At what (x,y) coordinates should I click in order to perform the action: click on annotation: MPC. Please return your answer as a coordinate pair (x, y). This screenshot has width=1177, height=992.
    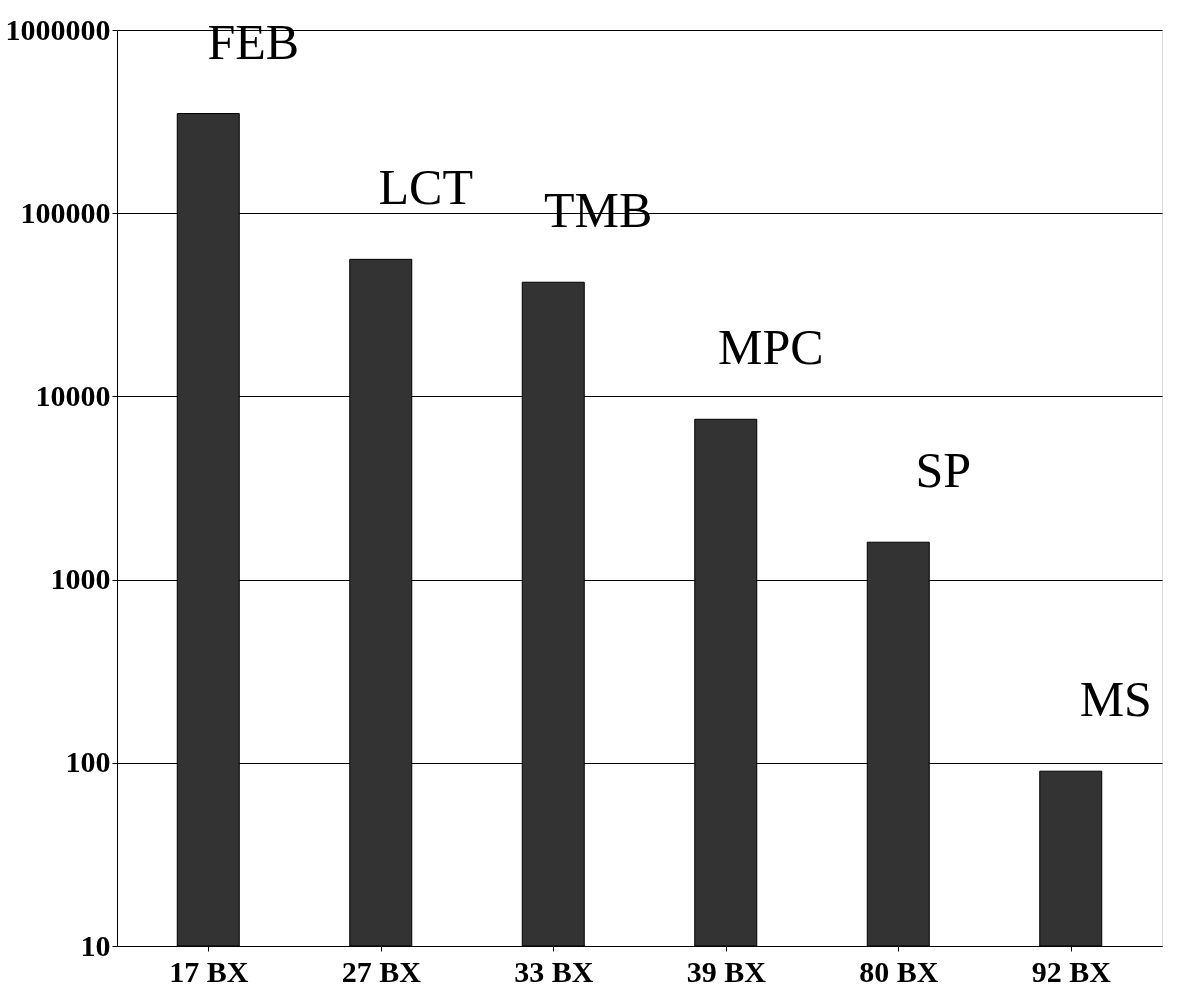
    Looking at the image, I should click on (770, 347).